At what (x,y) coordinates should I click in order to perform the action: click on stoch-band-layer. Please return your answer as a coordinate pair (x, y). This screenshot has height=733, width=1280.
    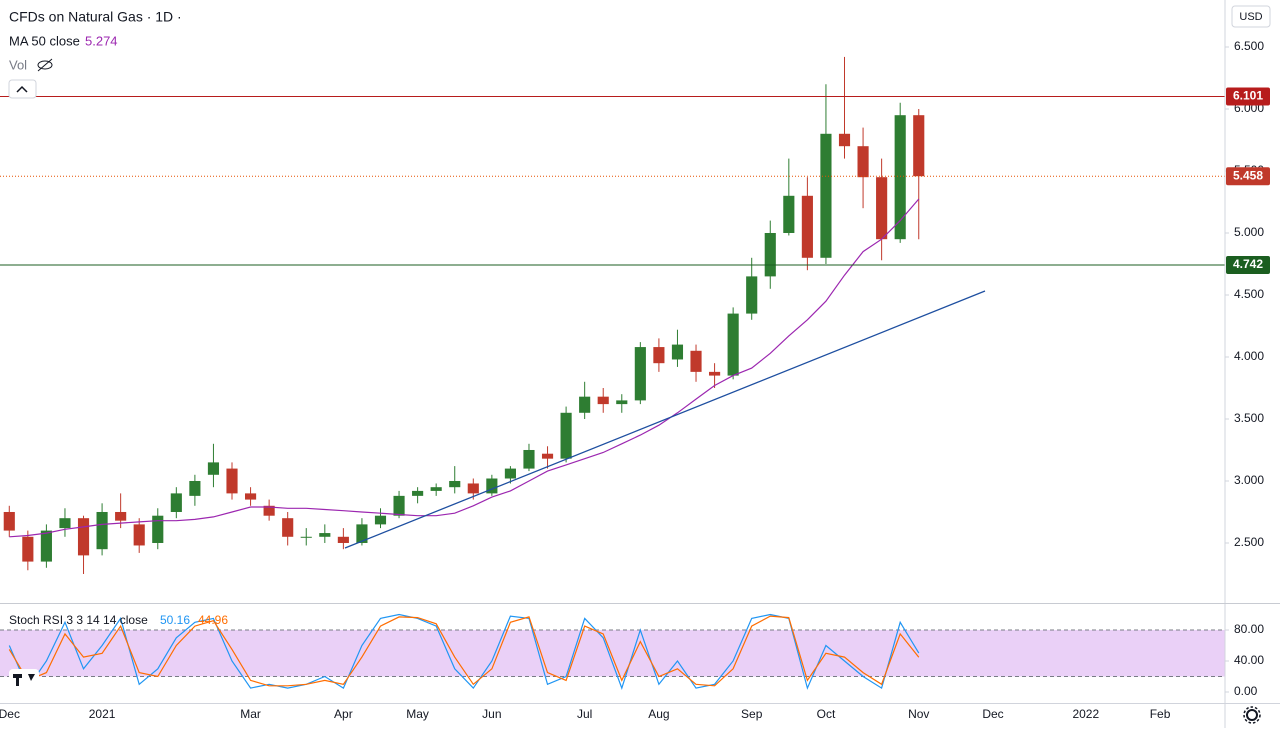
    Looking at the image, I should click on (612, 653).